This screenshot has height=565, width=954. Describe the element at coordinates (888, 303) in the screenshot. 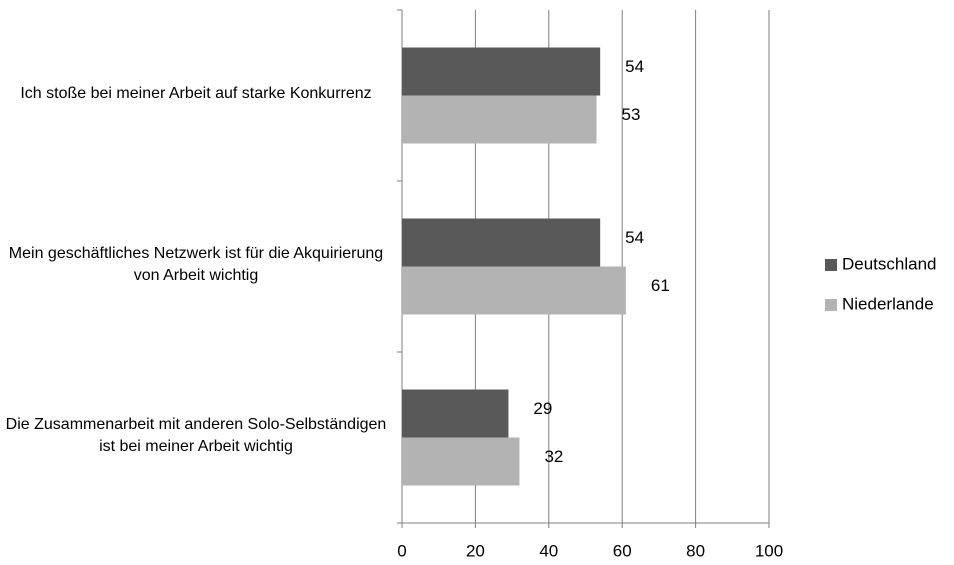

I see `legend-label: Niederlande` at that location.